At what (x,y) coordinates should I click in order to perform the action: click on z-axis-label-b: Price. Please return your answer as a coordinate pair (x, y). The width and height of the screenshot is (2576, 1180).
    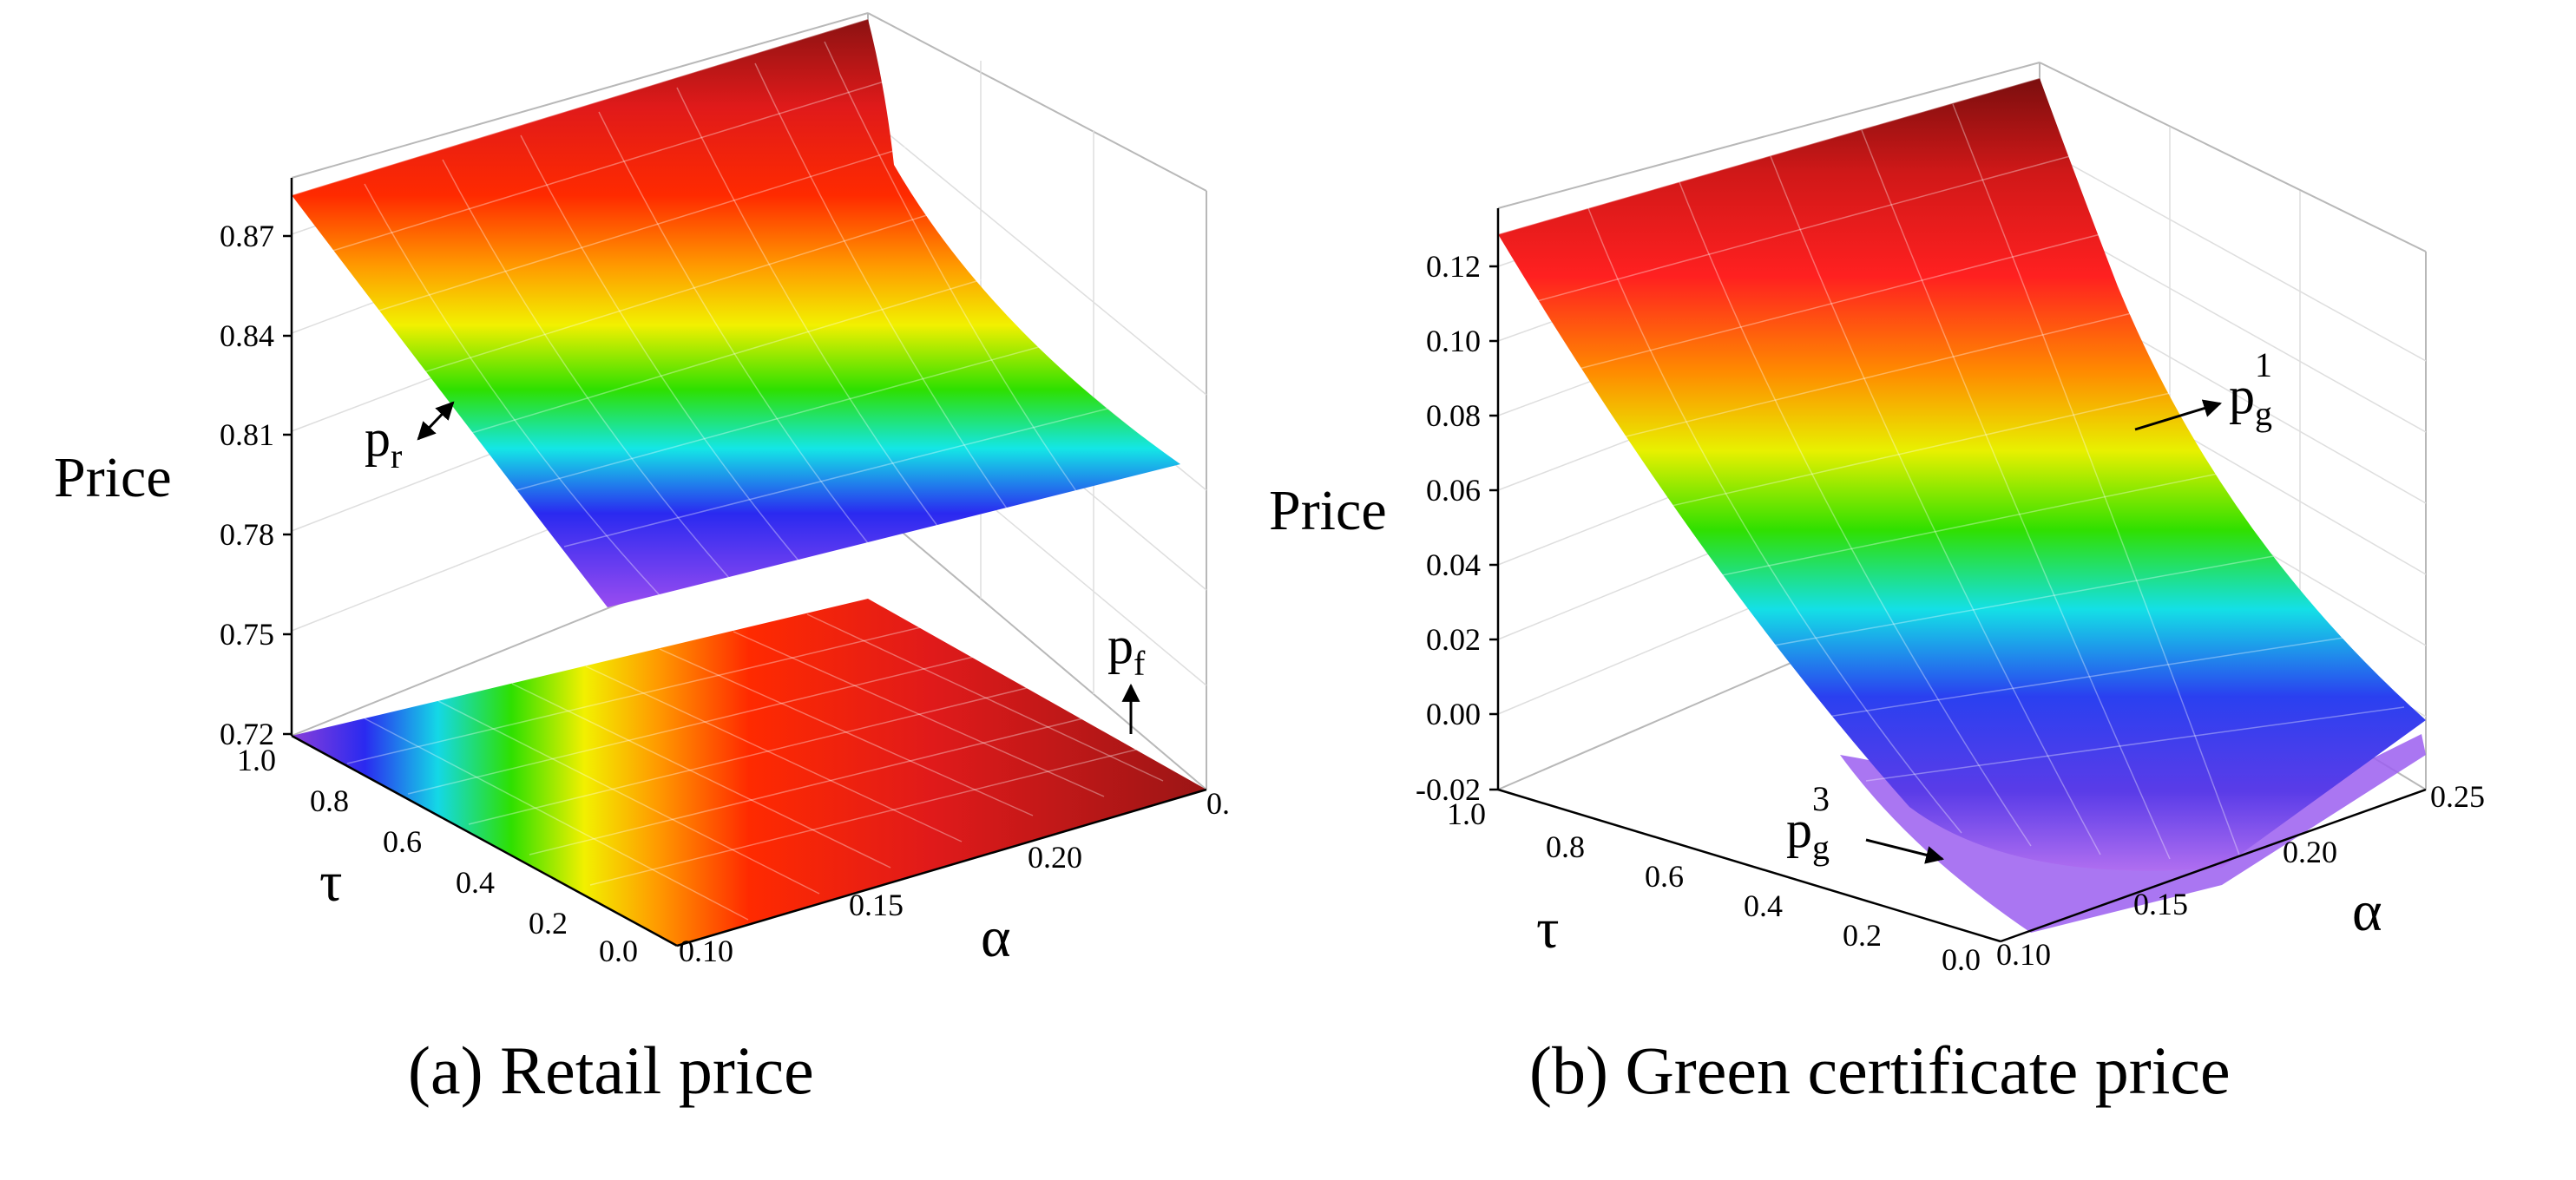
    Looking at the image, I should click on (1328, 511).